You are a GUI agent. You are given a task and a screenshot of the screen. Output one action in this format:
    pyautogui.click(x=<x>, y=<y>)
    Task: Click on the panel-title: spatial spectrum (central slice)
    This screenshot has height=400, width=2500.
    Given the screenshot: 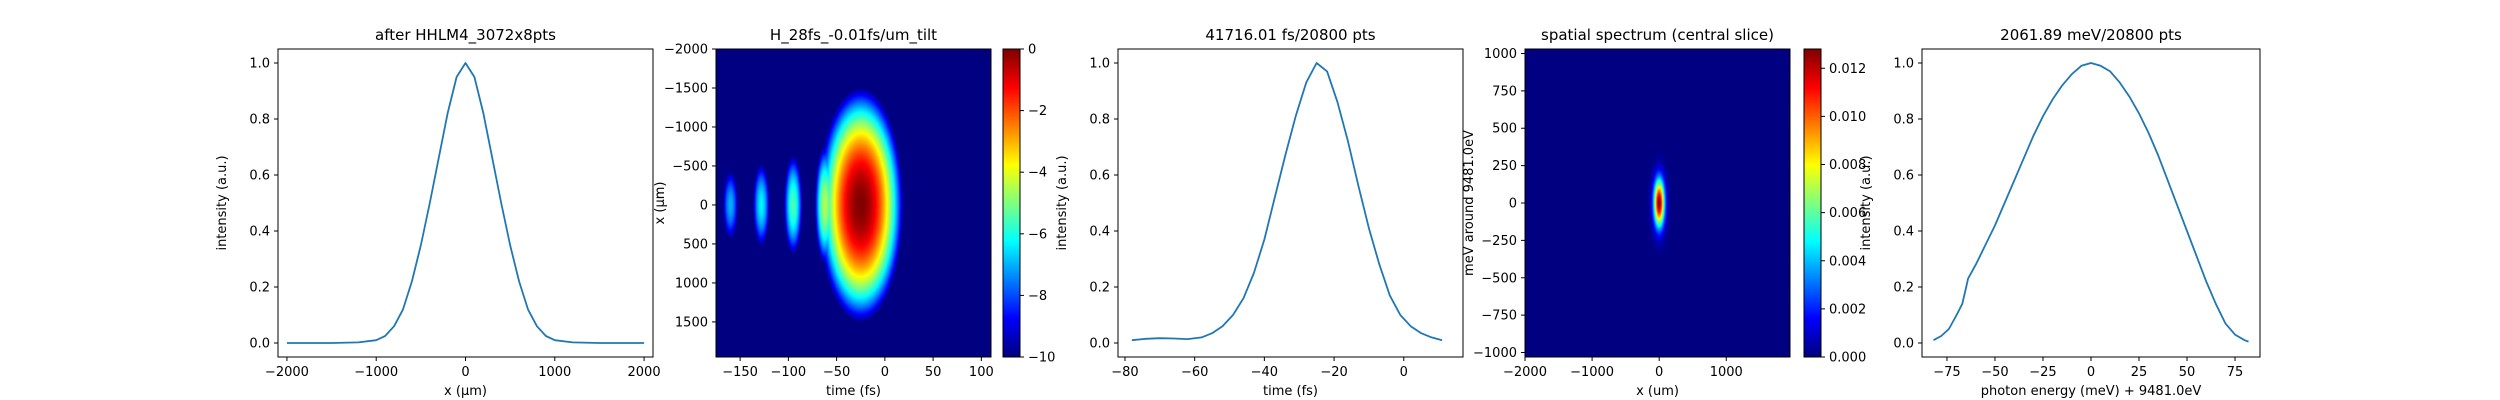 What is the action you would take?
    pyautogui.click(x=1657, y=35)
    